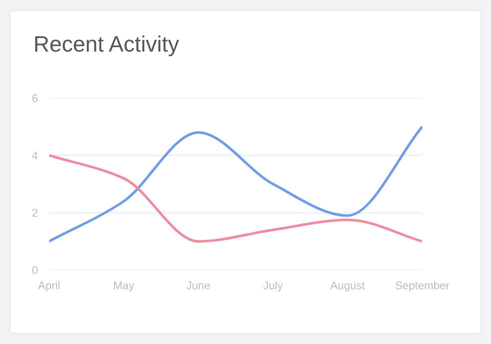 The image size is (491, 344). What do you see at coordinates (35, 98) in the screenshot?
I see `y-tick-label: 6` at bounding box center [35, 98].